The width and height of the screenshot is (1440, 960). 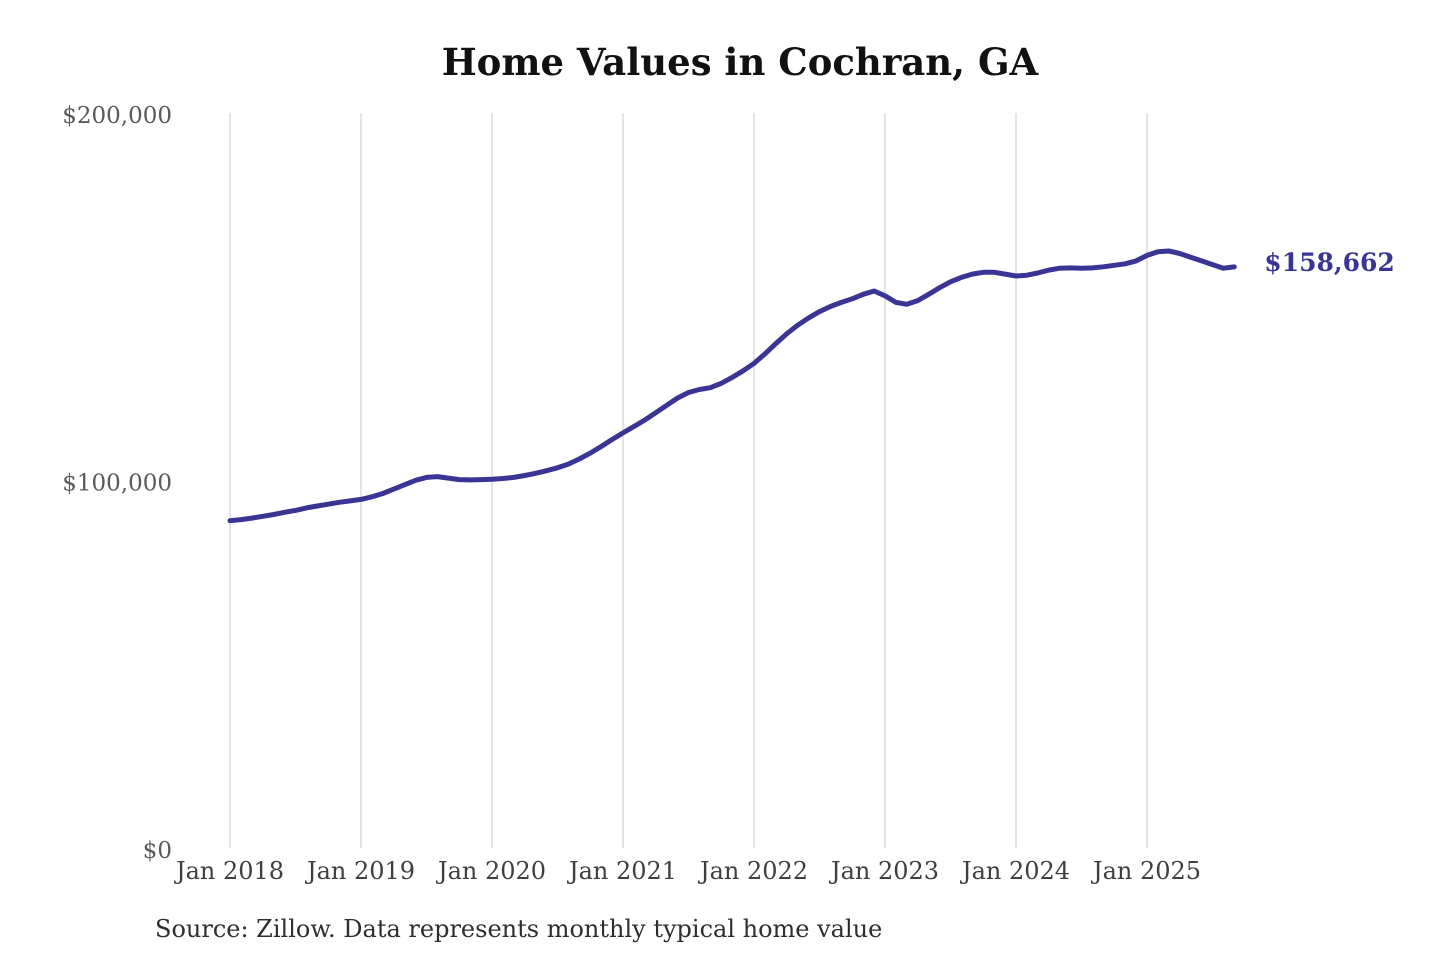 I want to click on y-axis-tick-label: $200,000, so click(x=117, y=116).